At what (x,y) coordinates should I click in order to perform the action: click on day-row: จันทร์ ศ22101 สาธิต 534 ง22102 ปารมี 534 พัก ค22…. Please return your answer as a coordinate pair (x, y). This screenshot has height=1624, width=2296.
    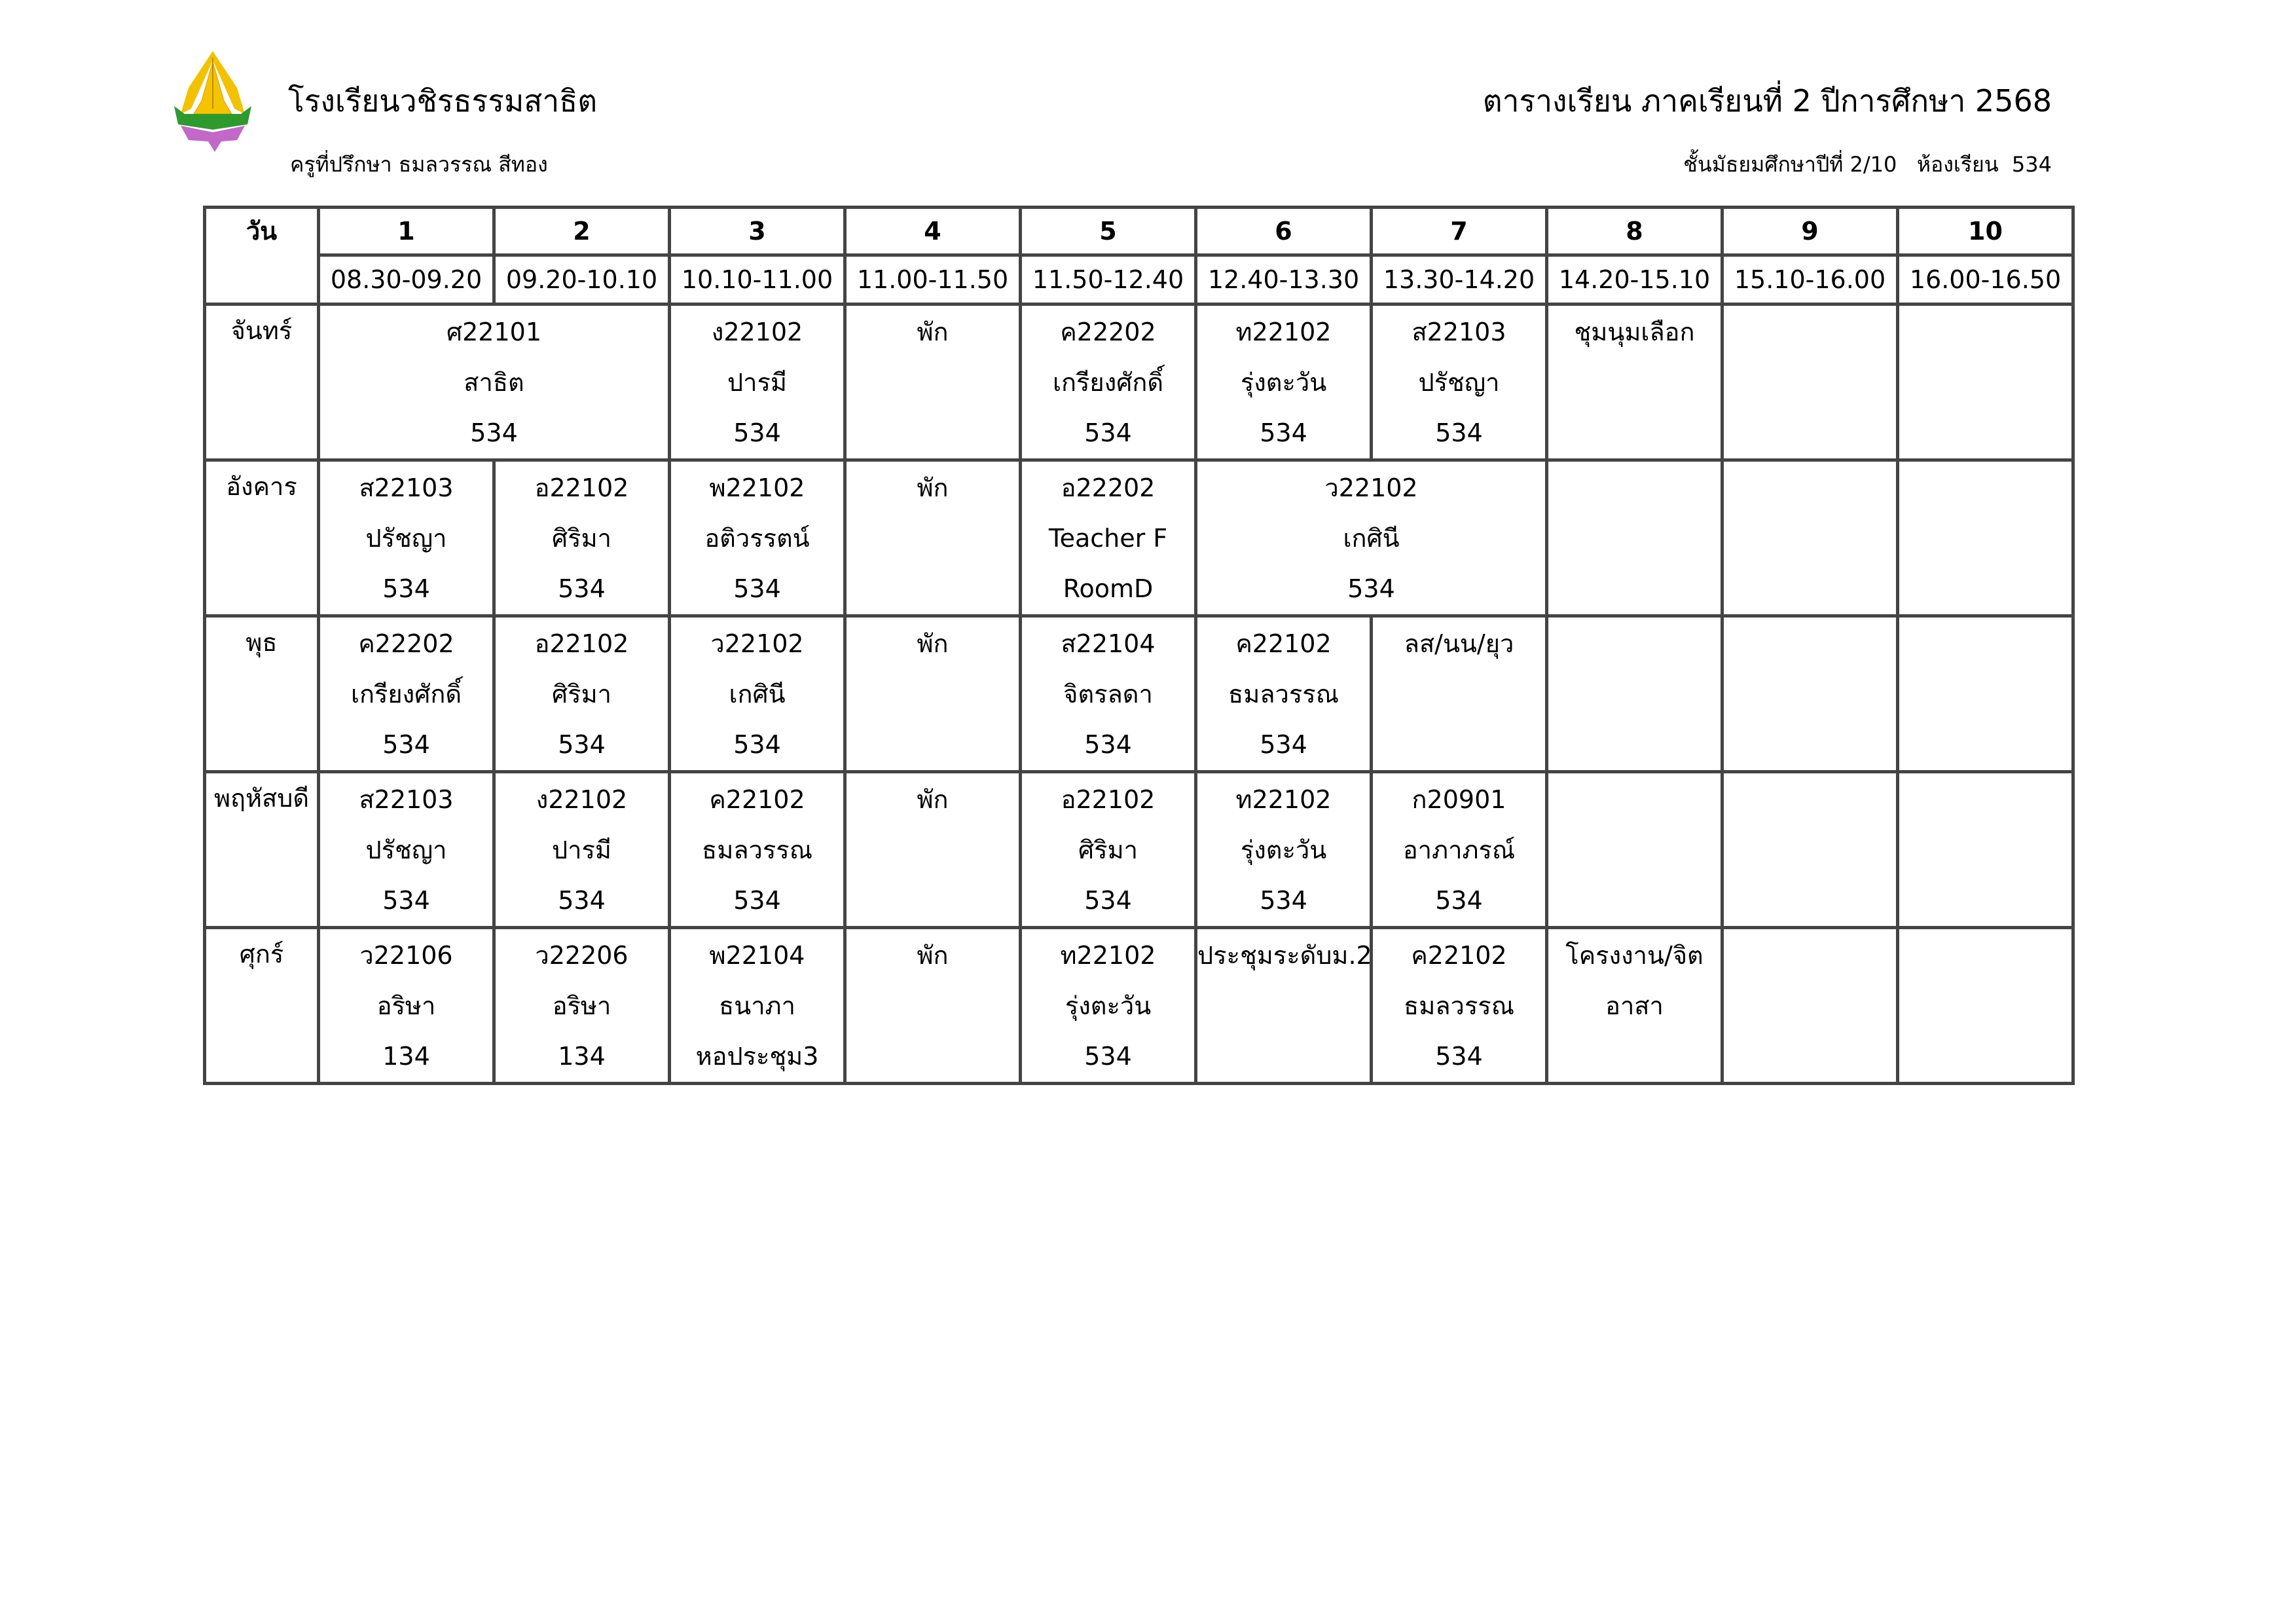
    Looking at the image, I should click on (1139, 382).